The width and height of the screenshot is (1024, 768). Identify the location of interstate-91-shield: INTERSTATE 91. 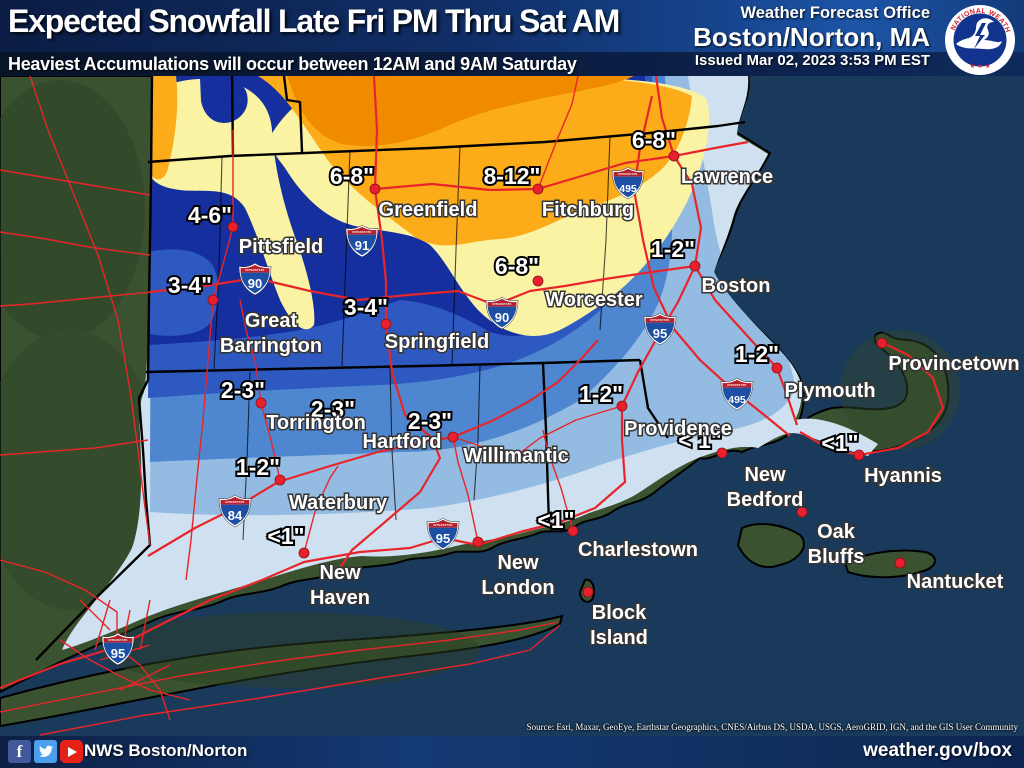
(362, 241).